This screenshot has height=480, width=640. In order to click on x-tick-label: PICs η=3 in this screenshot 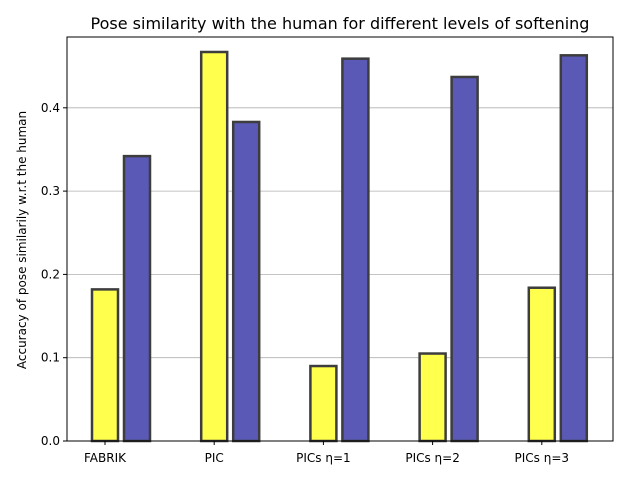, I will do `click(542, 458)`.